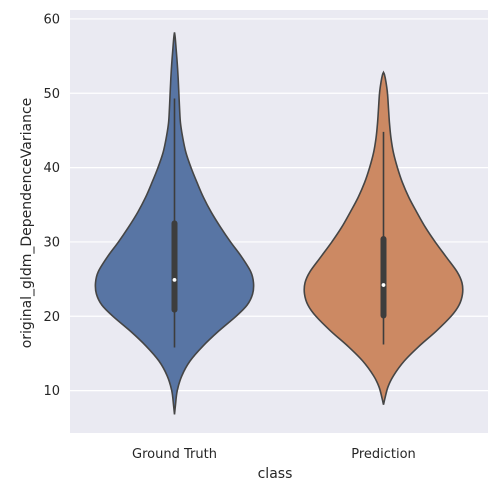 The image size is (500, 500). I want to click on y-tick-labels: 10 20 30 40 50 60, so click(51, 205).